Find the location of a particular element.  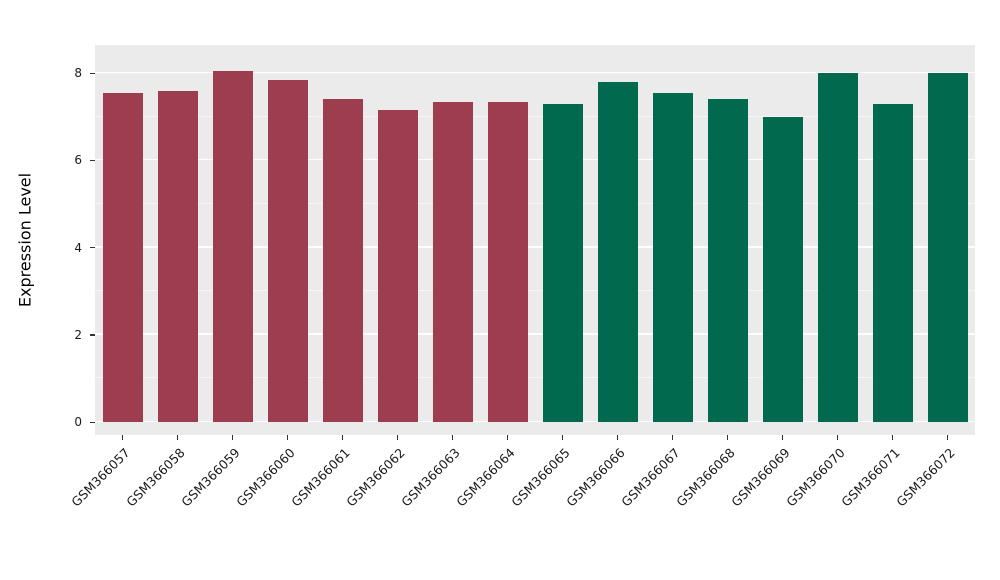

y-tick-label: 4 is located at coordinates (78, 247).